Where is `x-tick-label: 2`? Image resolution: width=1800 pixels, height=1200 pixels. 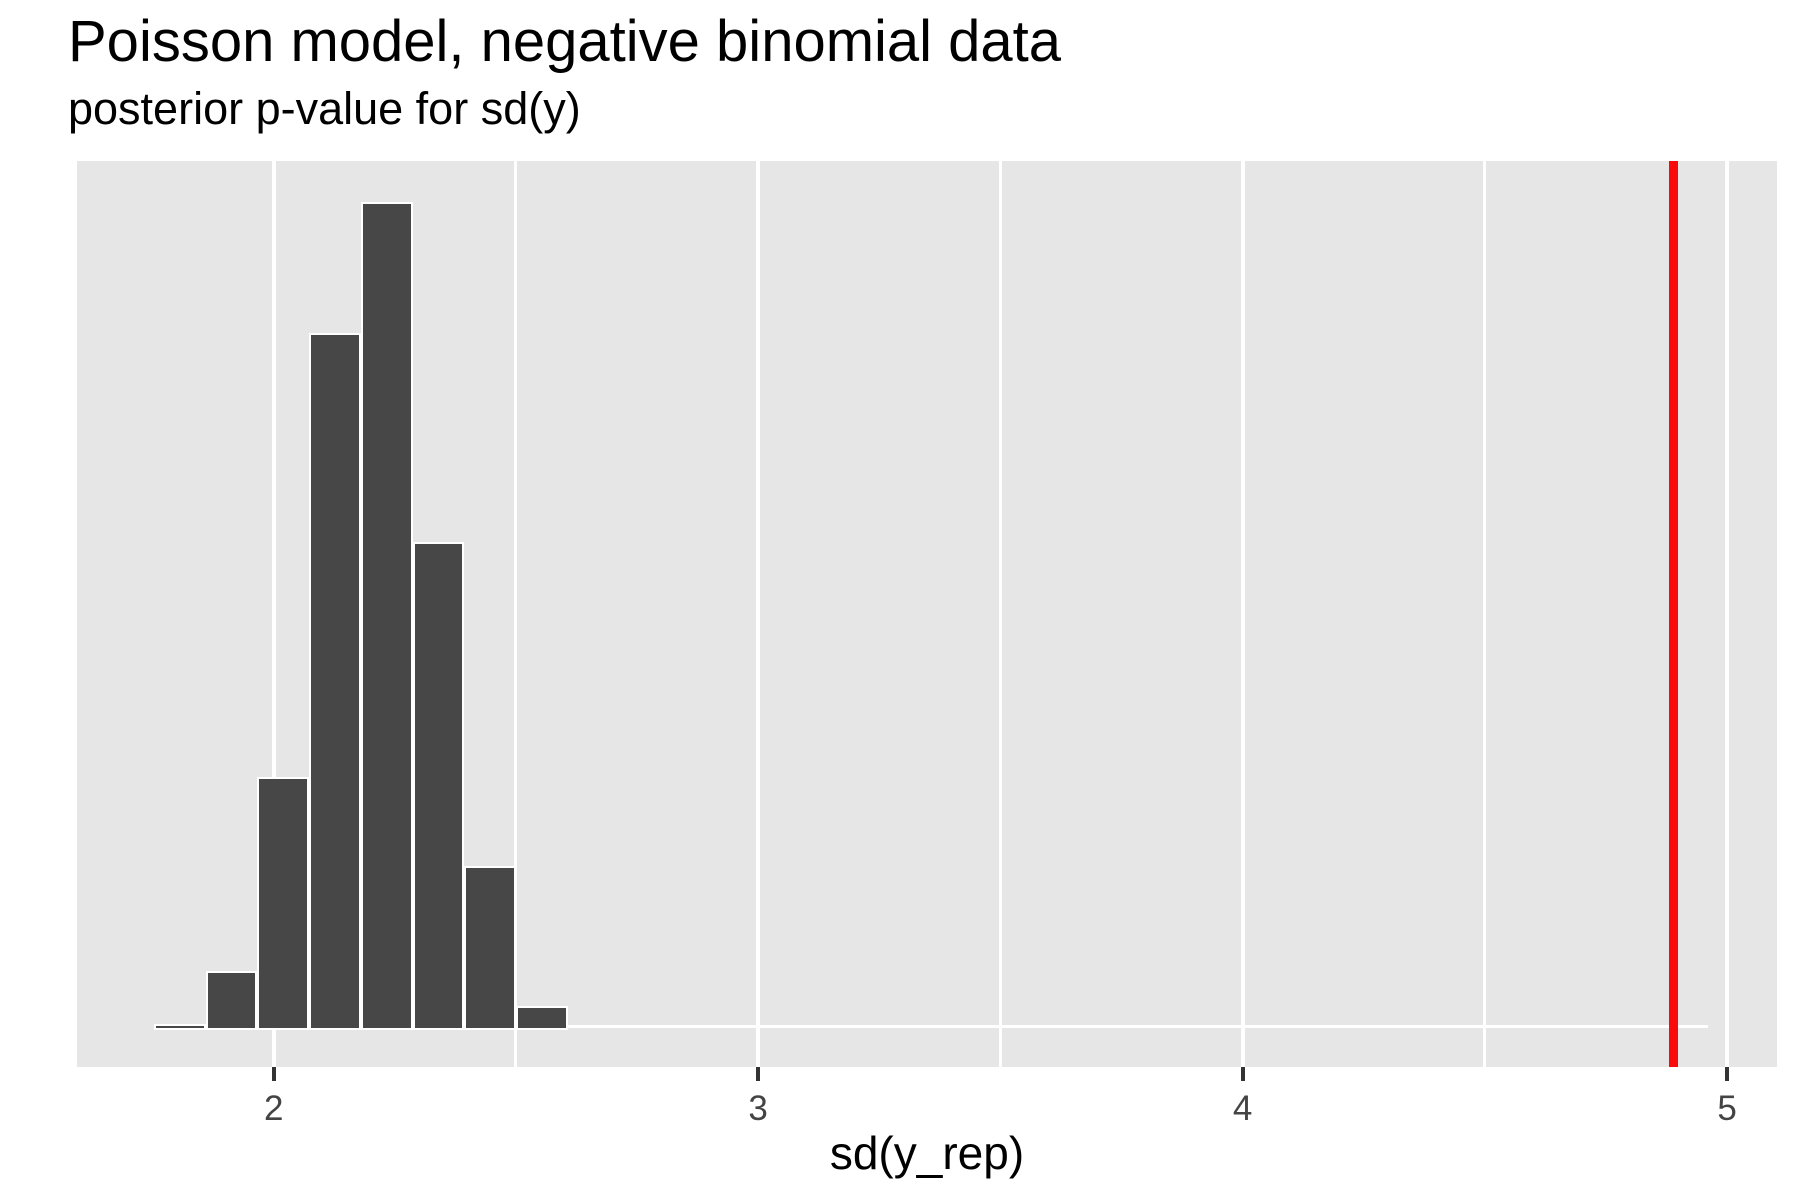 x-tick-label: 2 is located at coordinates (273, 1108).